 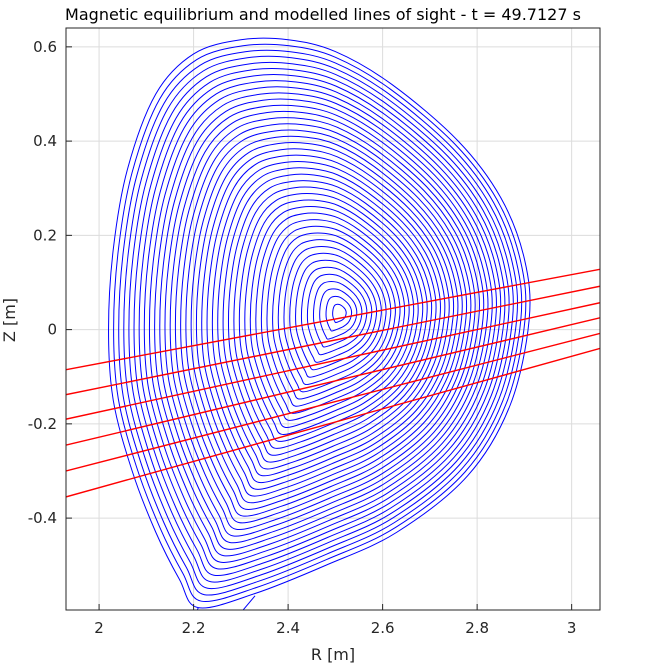 I want to click on y-tick-label: 0.2, so click(x=45, y=235).